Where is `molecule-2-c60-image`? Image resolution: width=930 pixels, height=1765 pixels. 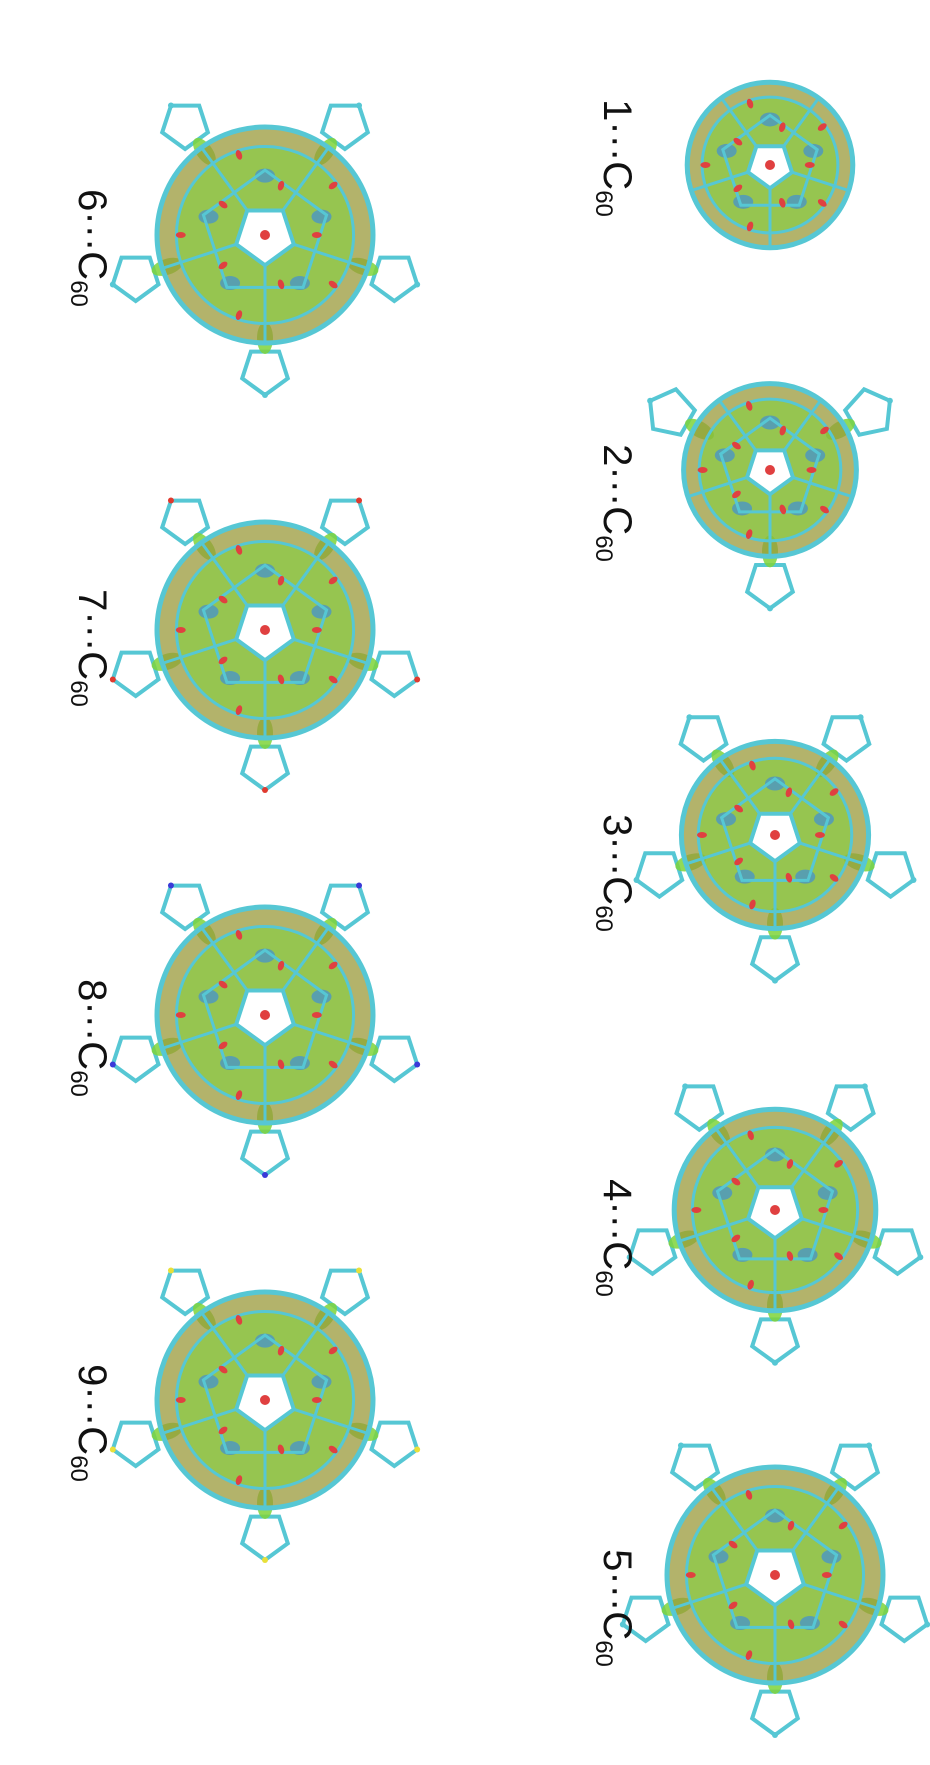
molecule-2-c60-image is located at coordinates (770, 496).